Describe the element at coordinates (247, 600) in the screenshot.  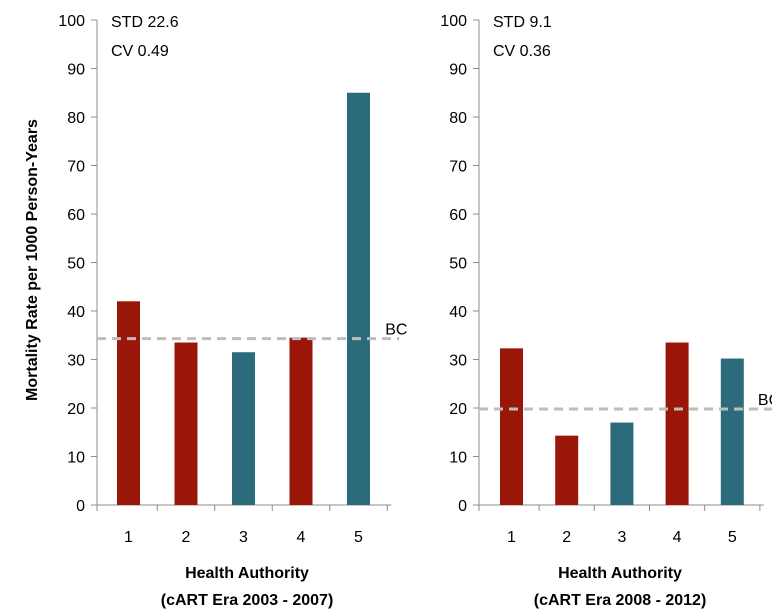
I see `x-axis-subtitle: (cART Era 2003 - 2007)` at that location.